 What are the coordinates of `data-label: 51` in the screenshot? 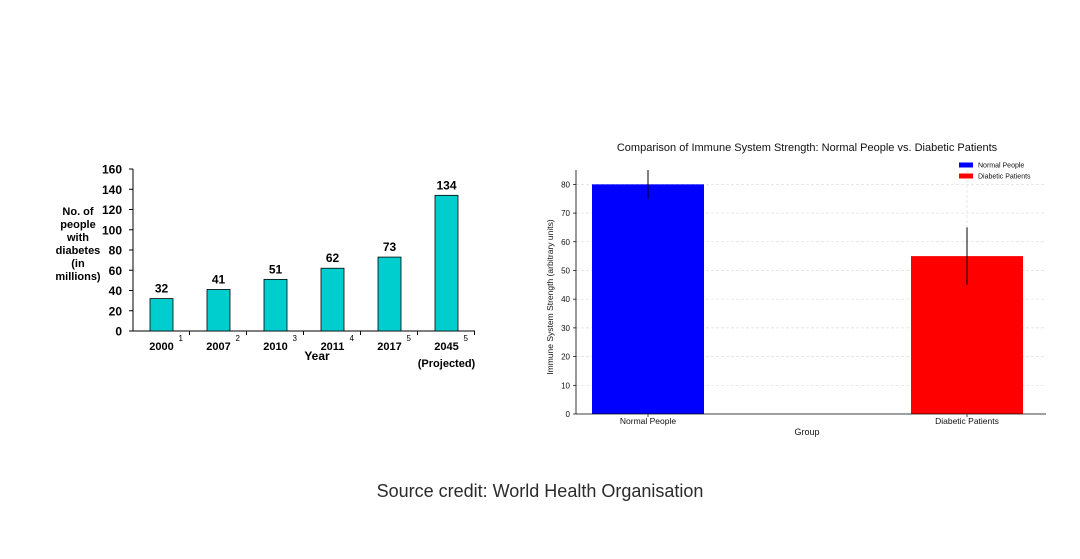 It's located at (276, 269).